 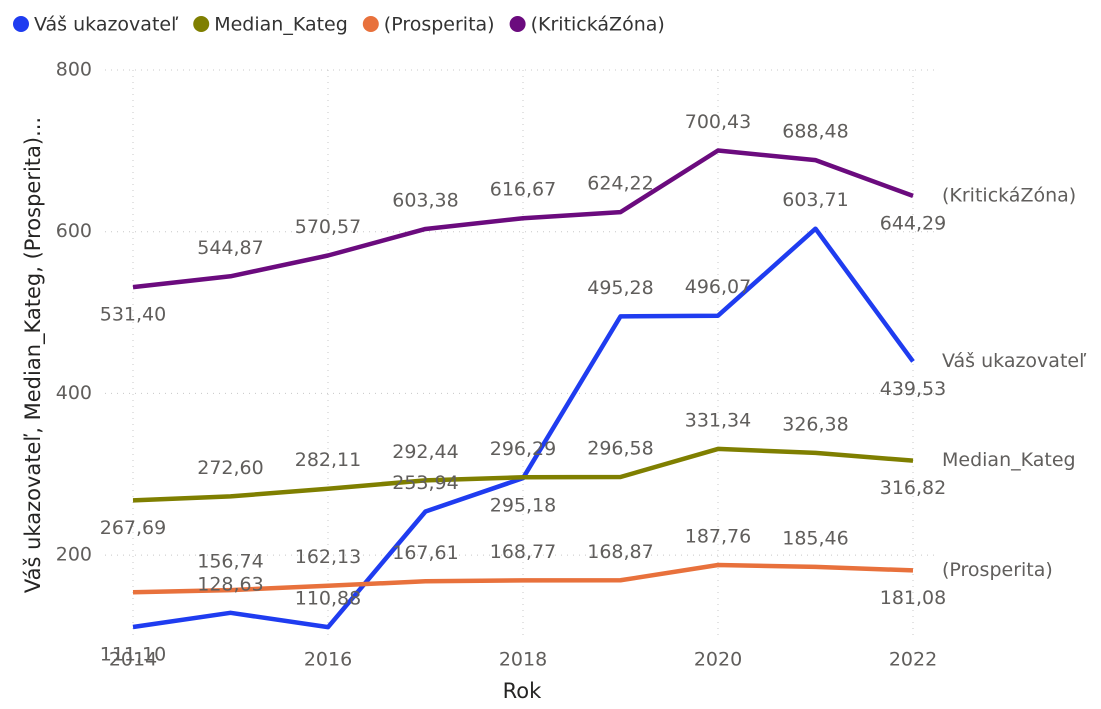 I want to click on x-tick-label: 2014, so click(x=133, y=660).